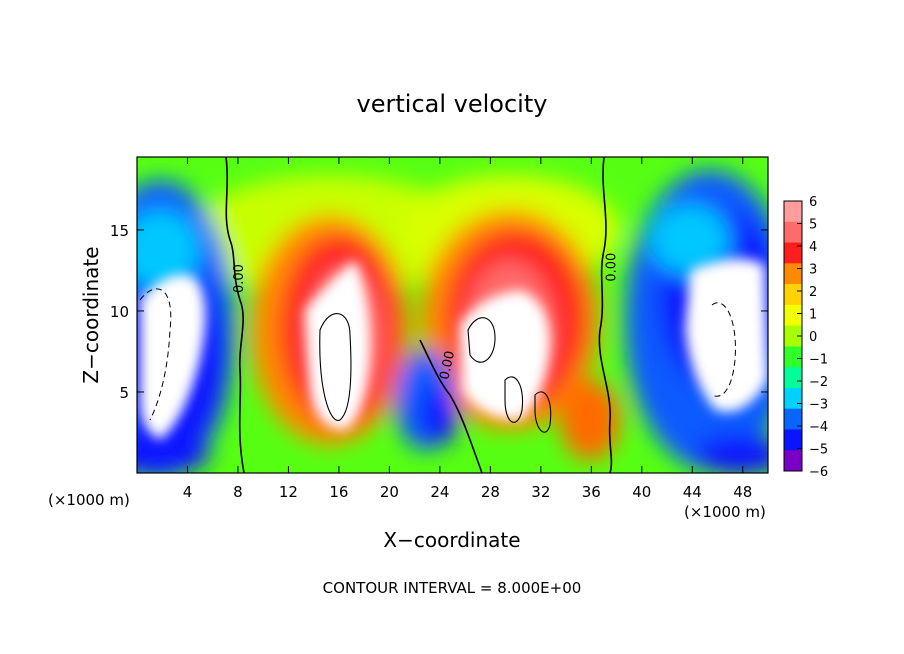  I want to click on y-tick-label: 5, so click(124, 393).